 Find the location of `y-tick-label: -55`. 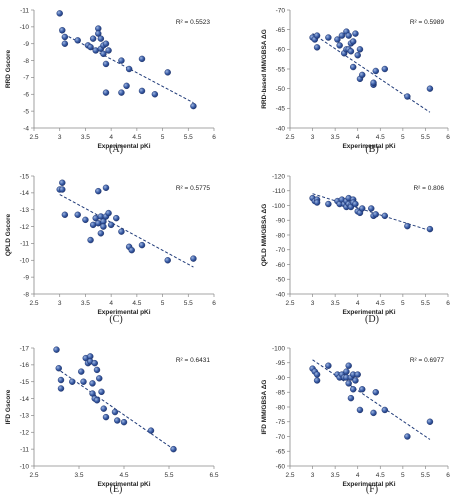

y-tick-label: -55 is located at coordinates (281, 69).